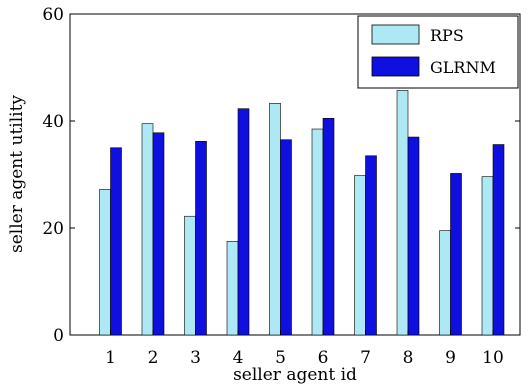 Image resolution: width=530 pixels, height=385 pixels. Describe the element at coordinates (395, 34) in the screenshot. I see `legend-swatch-rps` at that location.